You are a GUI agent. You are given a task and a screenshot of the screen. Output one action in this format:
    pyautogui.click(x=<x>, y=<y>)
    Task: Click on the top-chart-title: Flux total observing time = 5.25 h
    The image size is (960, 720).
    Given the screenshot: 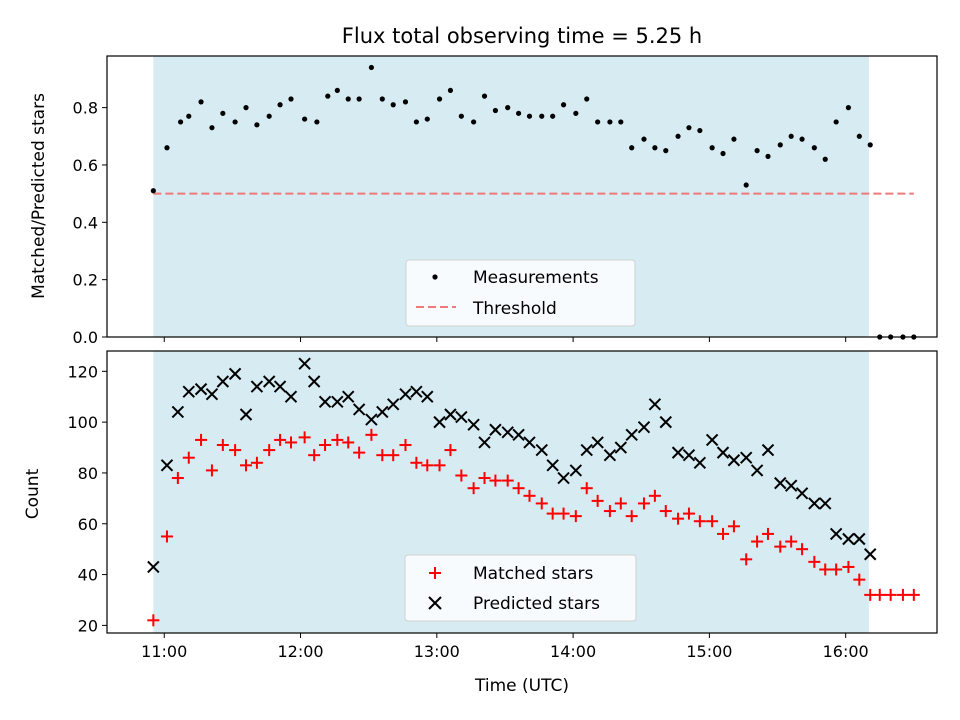 What is the action you would take?
    pyautogui.click(x=522, y=36)
    